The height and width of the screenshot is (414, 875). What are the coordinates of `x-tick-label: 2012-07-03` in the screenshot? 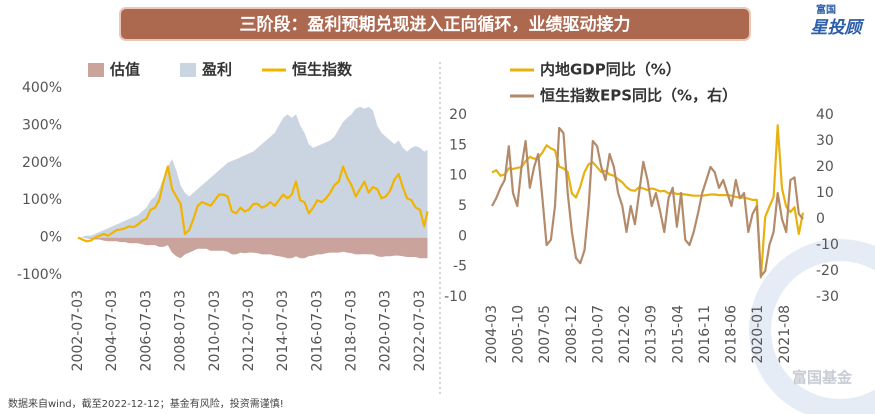 It's located at (249, 330).